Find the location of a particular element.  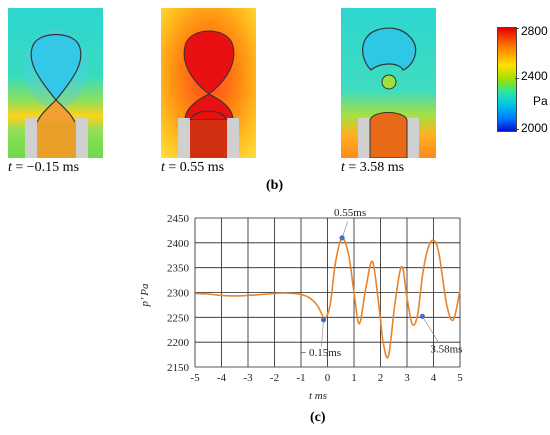

x-tick-labels: -5 -4 -3 -2 -1 0 1 2 3 4 5 is located at coordinates (326, 378).